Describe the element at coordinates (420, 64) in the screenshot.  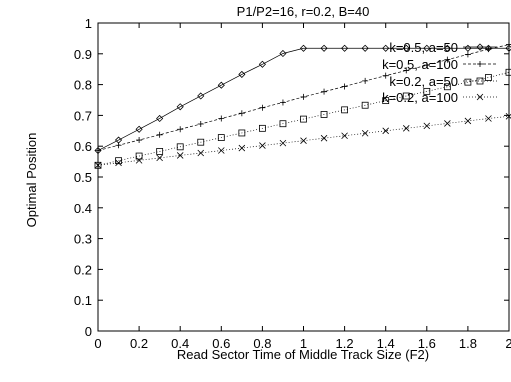
I see `legend-label: k=0.5, a=100` at that location.